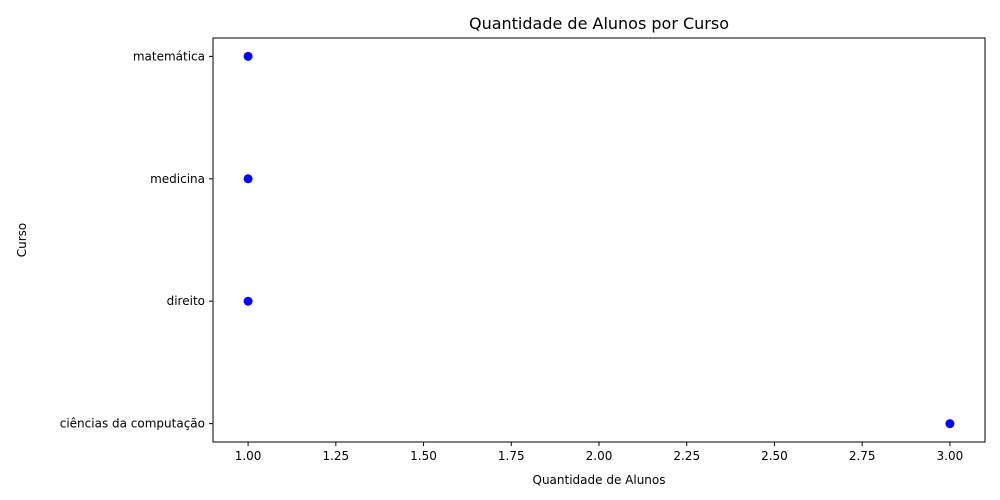 This screenshot has height=500, width=1000. What do you see at coordinates (686, 456) in the screenshot?
I see `x-tick-label: 2.25` at bounding box center [686, 456].